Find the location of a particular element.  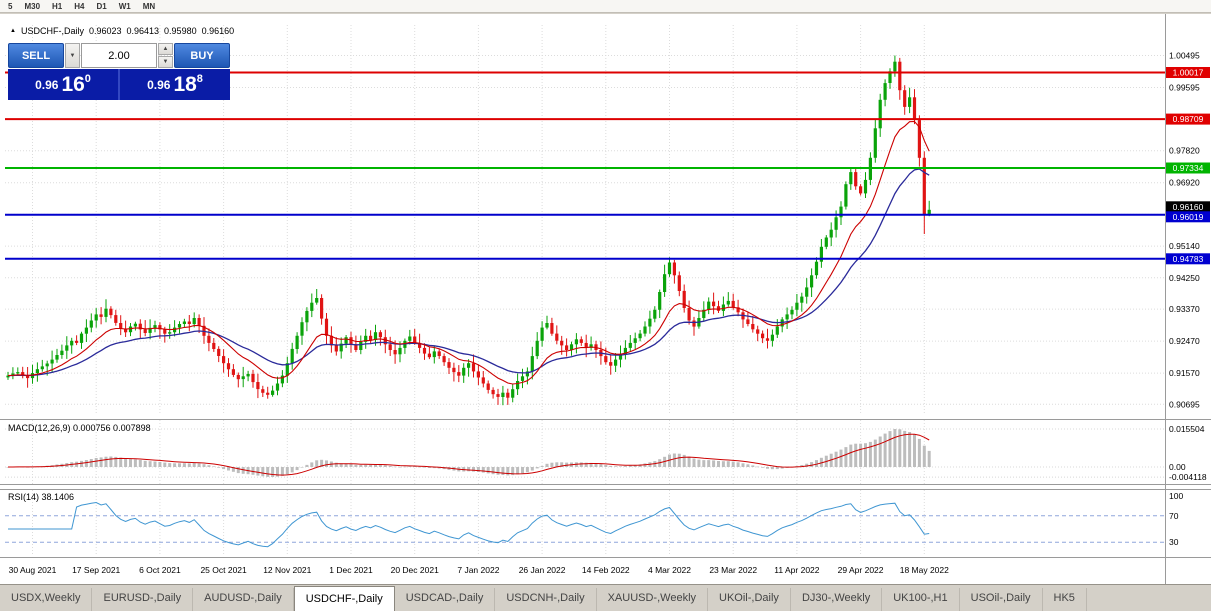

svg-text: 30 Aug 2021 is located at coordinates (33, 570).